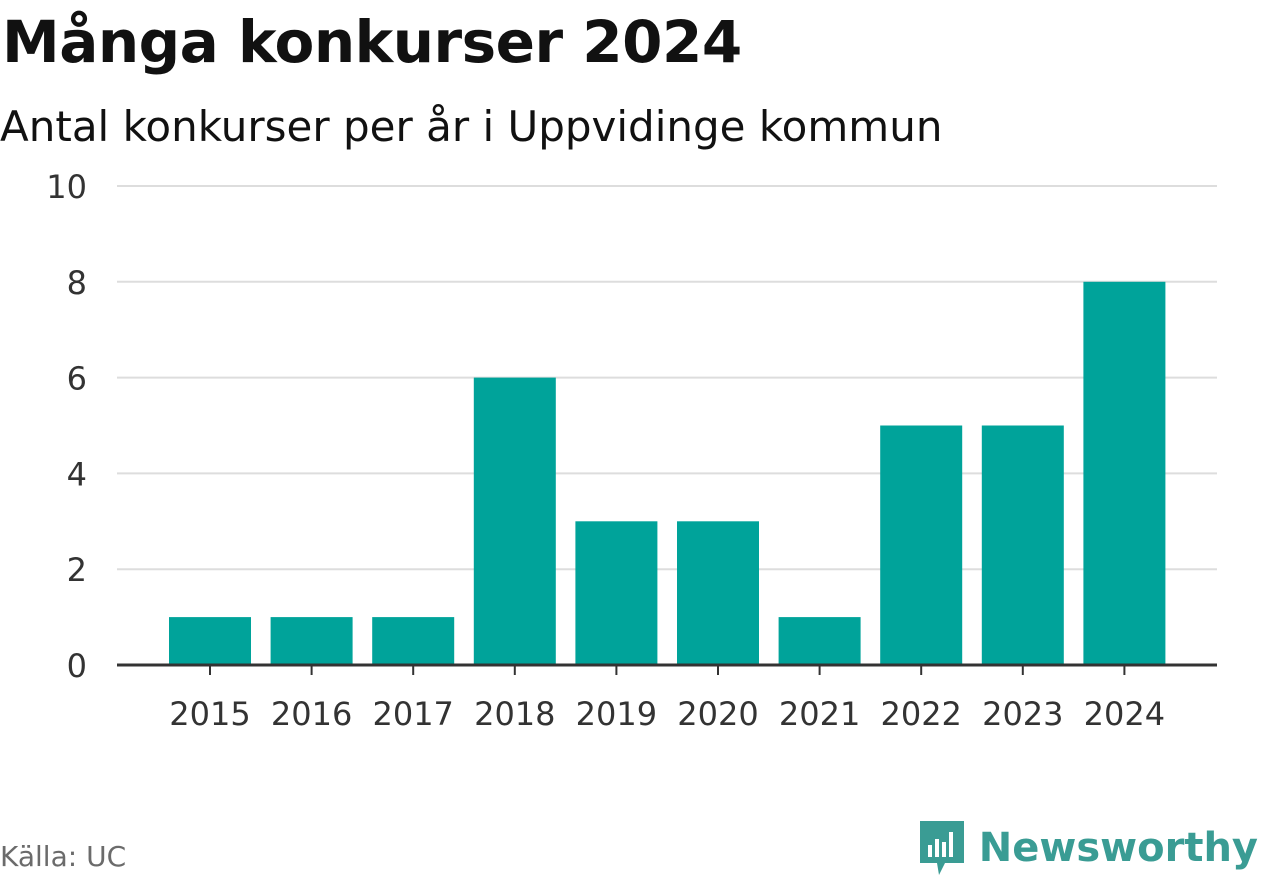 The image size is (1262, 879). I want to click on newsworthy-logo-icon, so click(941, 848).